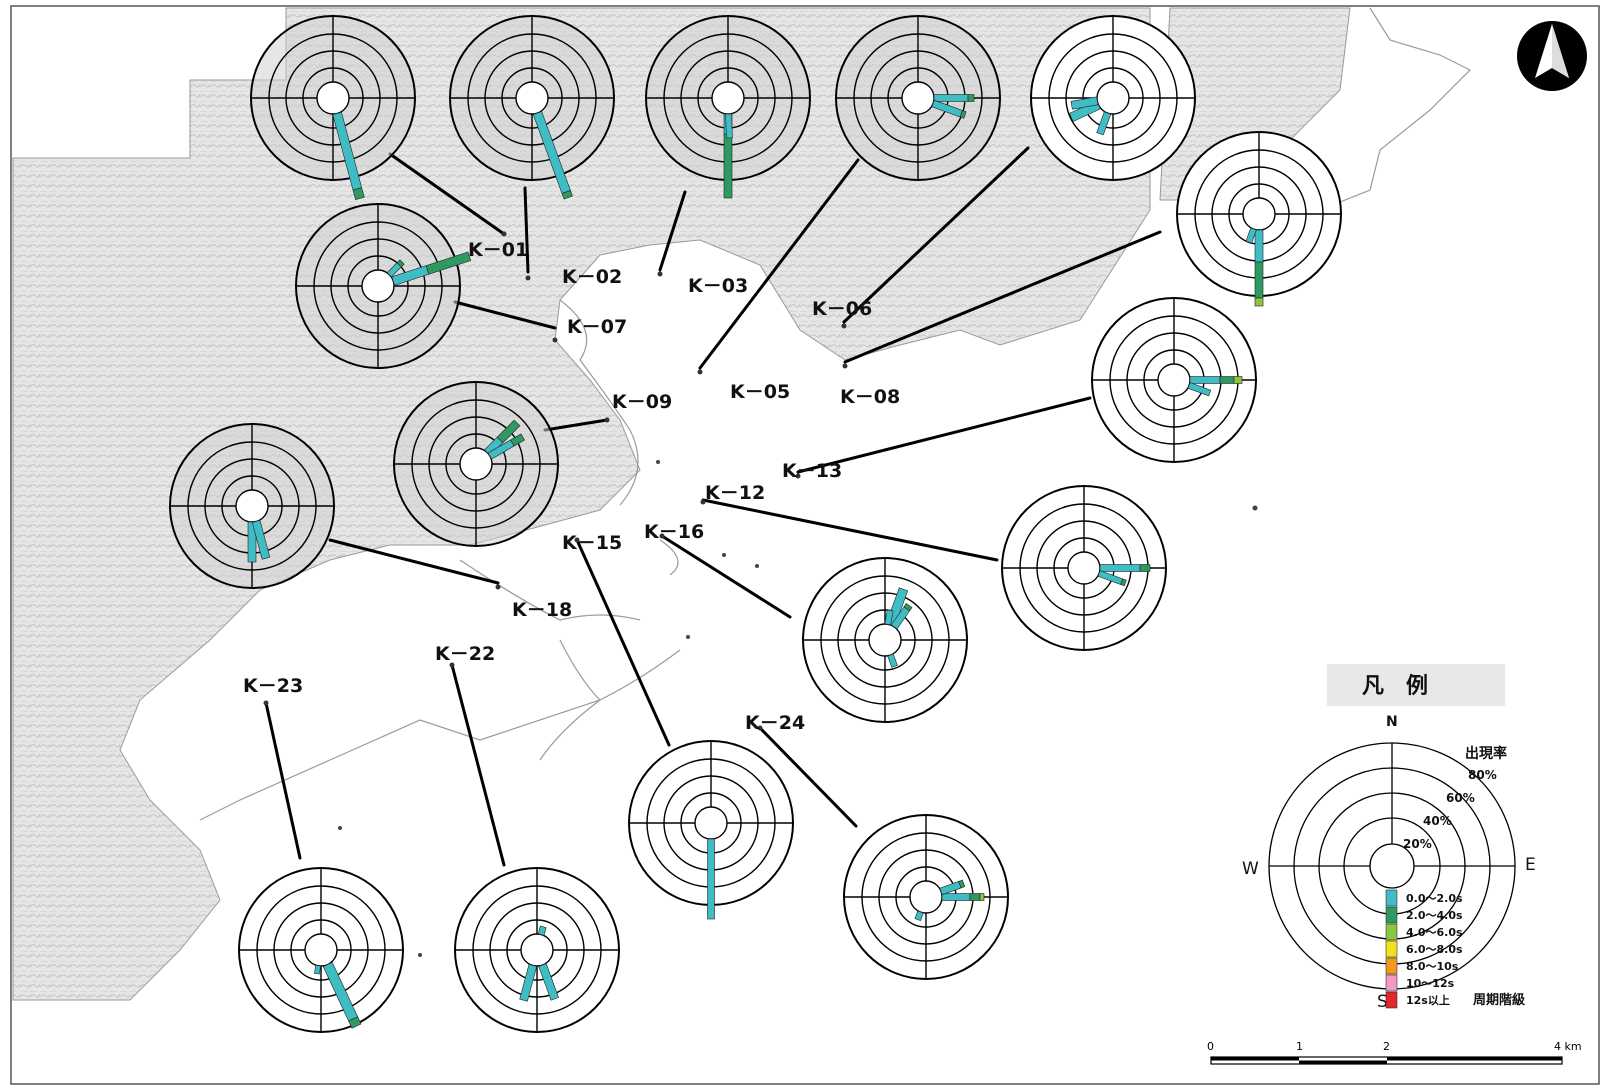  What do you see at coordinates (1552, 56) in the screenshot?
I see `north-arrow-icon` at bounding box center [1552, 56].